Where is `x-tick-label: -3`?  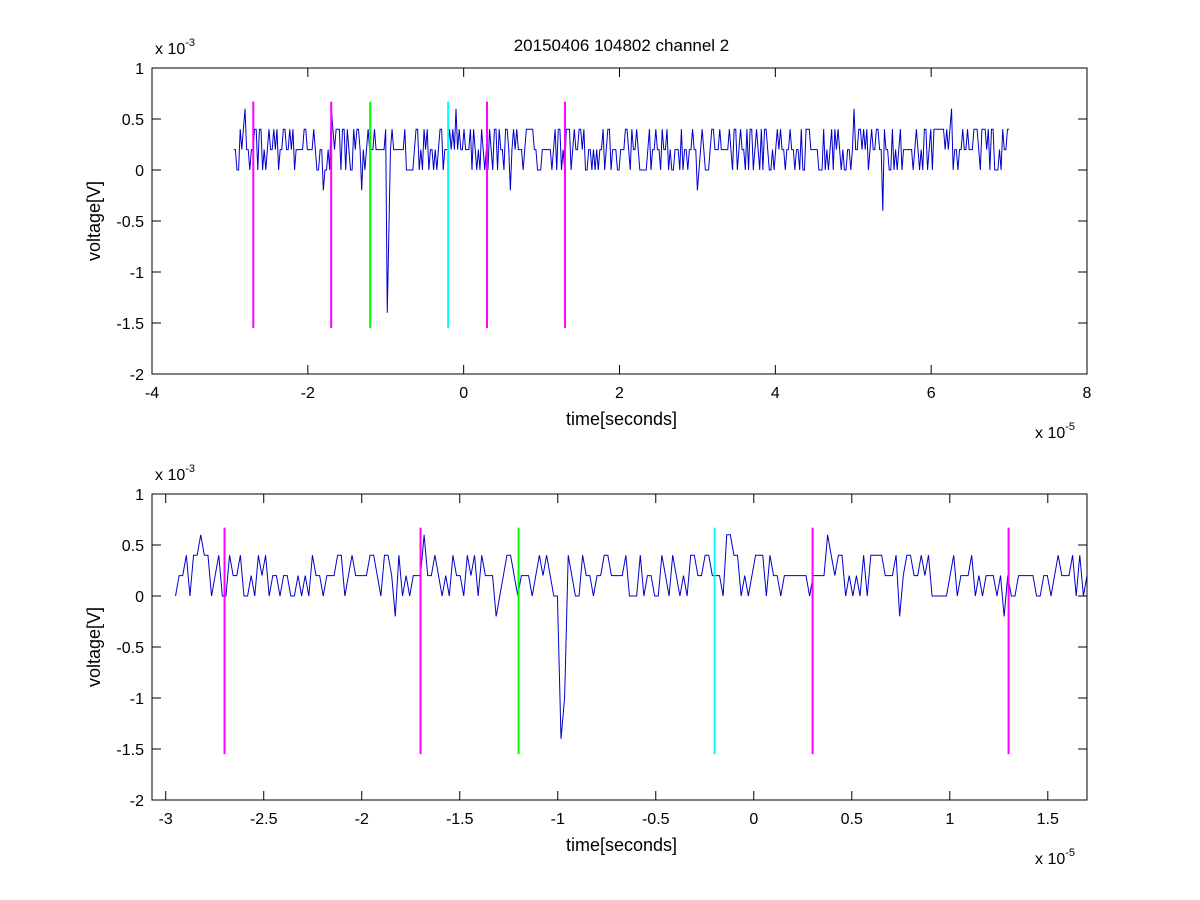 x-tick-label: -3 is located at coordinates (166, 819).